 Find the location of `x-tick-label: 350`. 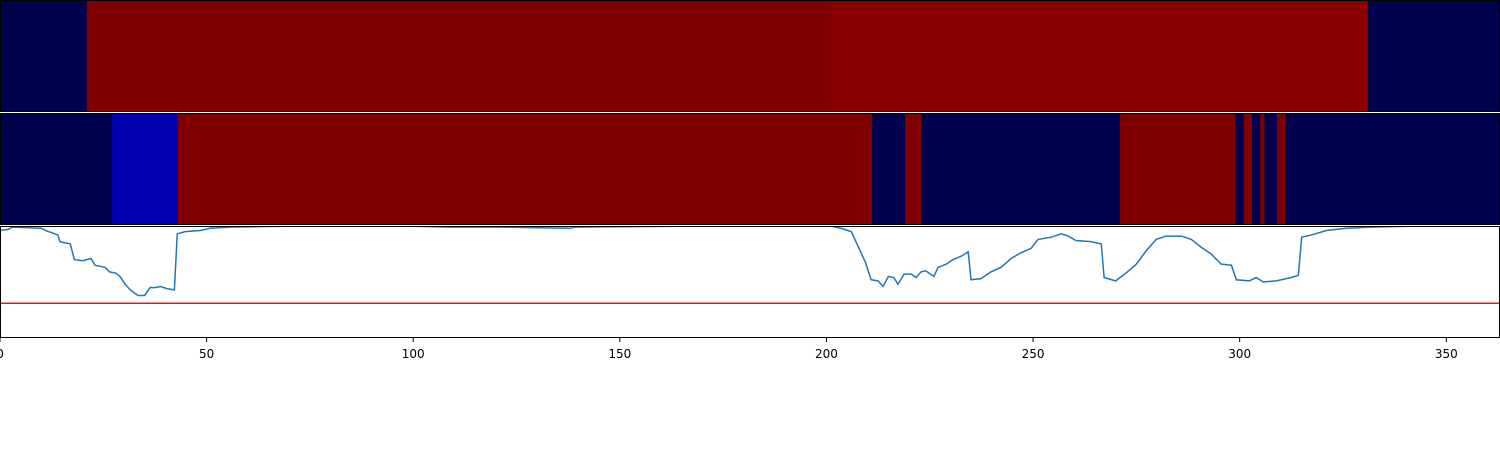

x-tick-label: 350 is located at coordinates (1446, 354).